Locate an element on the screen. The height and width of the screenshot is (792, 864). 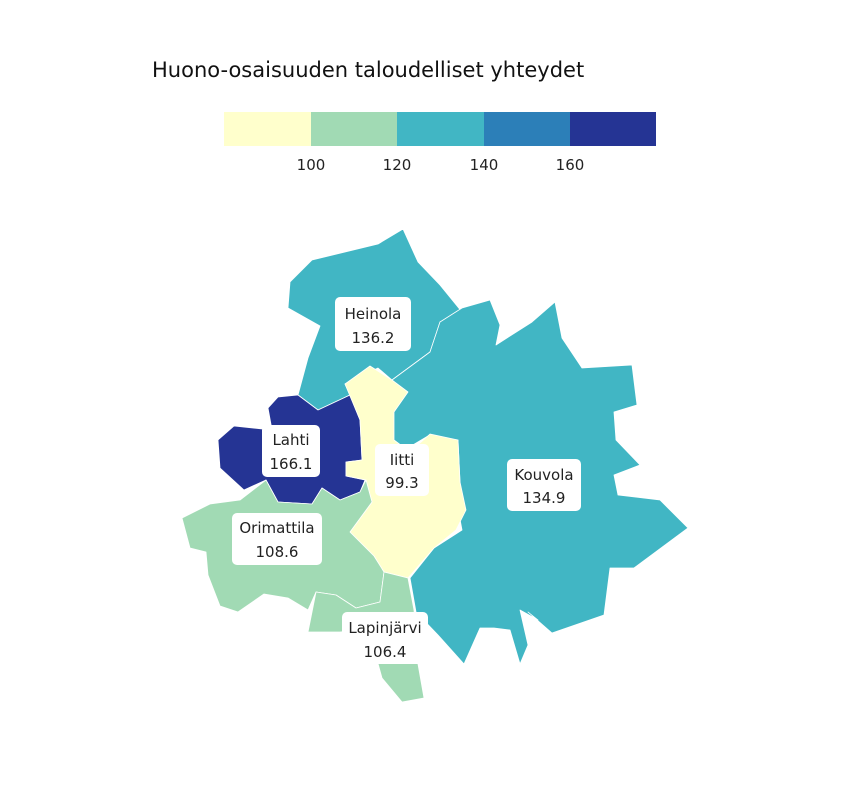
region-name-lahti: Lahti is located at coordinates (290, 440).